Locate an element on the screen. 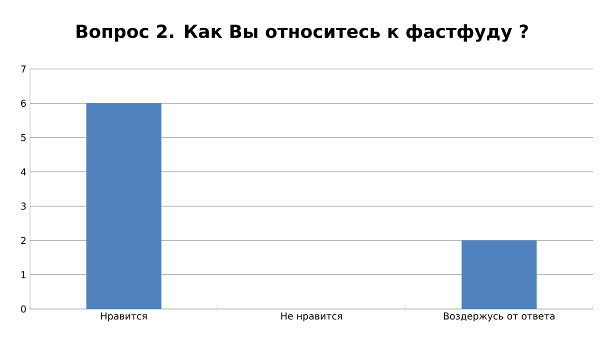 The height and width of the screenshot is (340, 605). y-tick-label: 5 is located at coordinates (23, 138).